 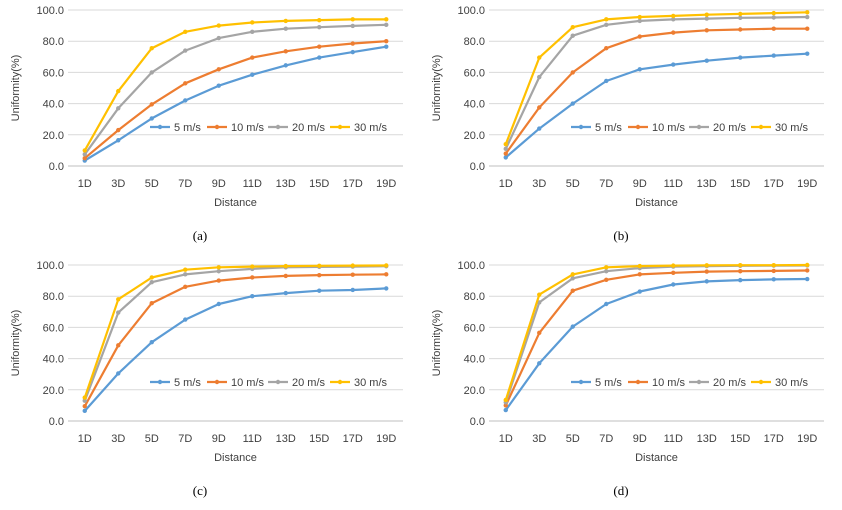 What do you see at coordinates (248, 128) in the screenshot?
I see `legend-label: 10 m/s` at bounding box center [248, 128].